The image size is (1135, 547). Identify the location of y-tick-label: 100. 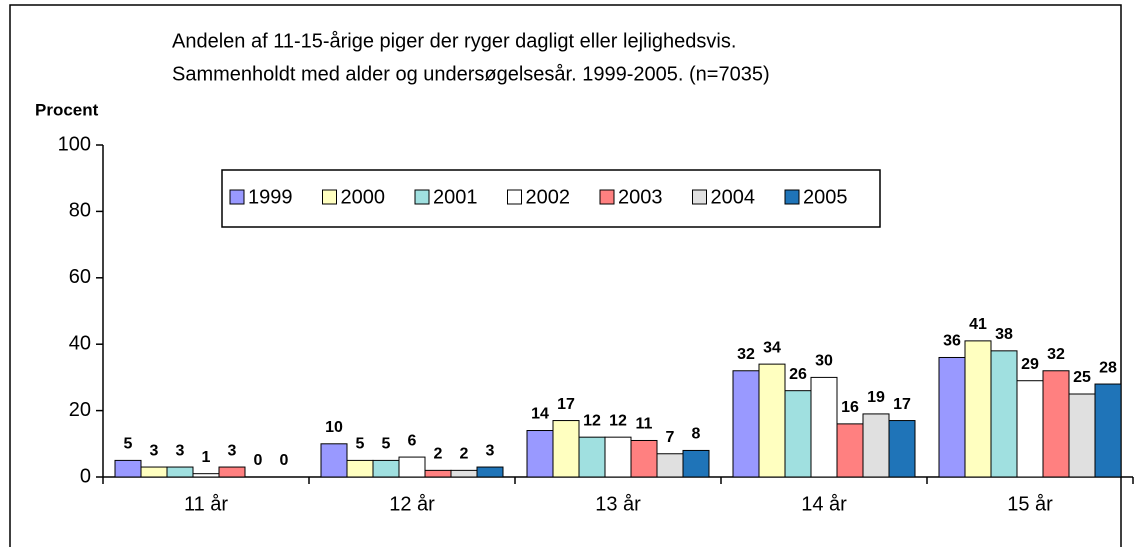
(74, 144).